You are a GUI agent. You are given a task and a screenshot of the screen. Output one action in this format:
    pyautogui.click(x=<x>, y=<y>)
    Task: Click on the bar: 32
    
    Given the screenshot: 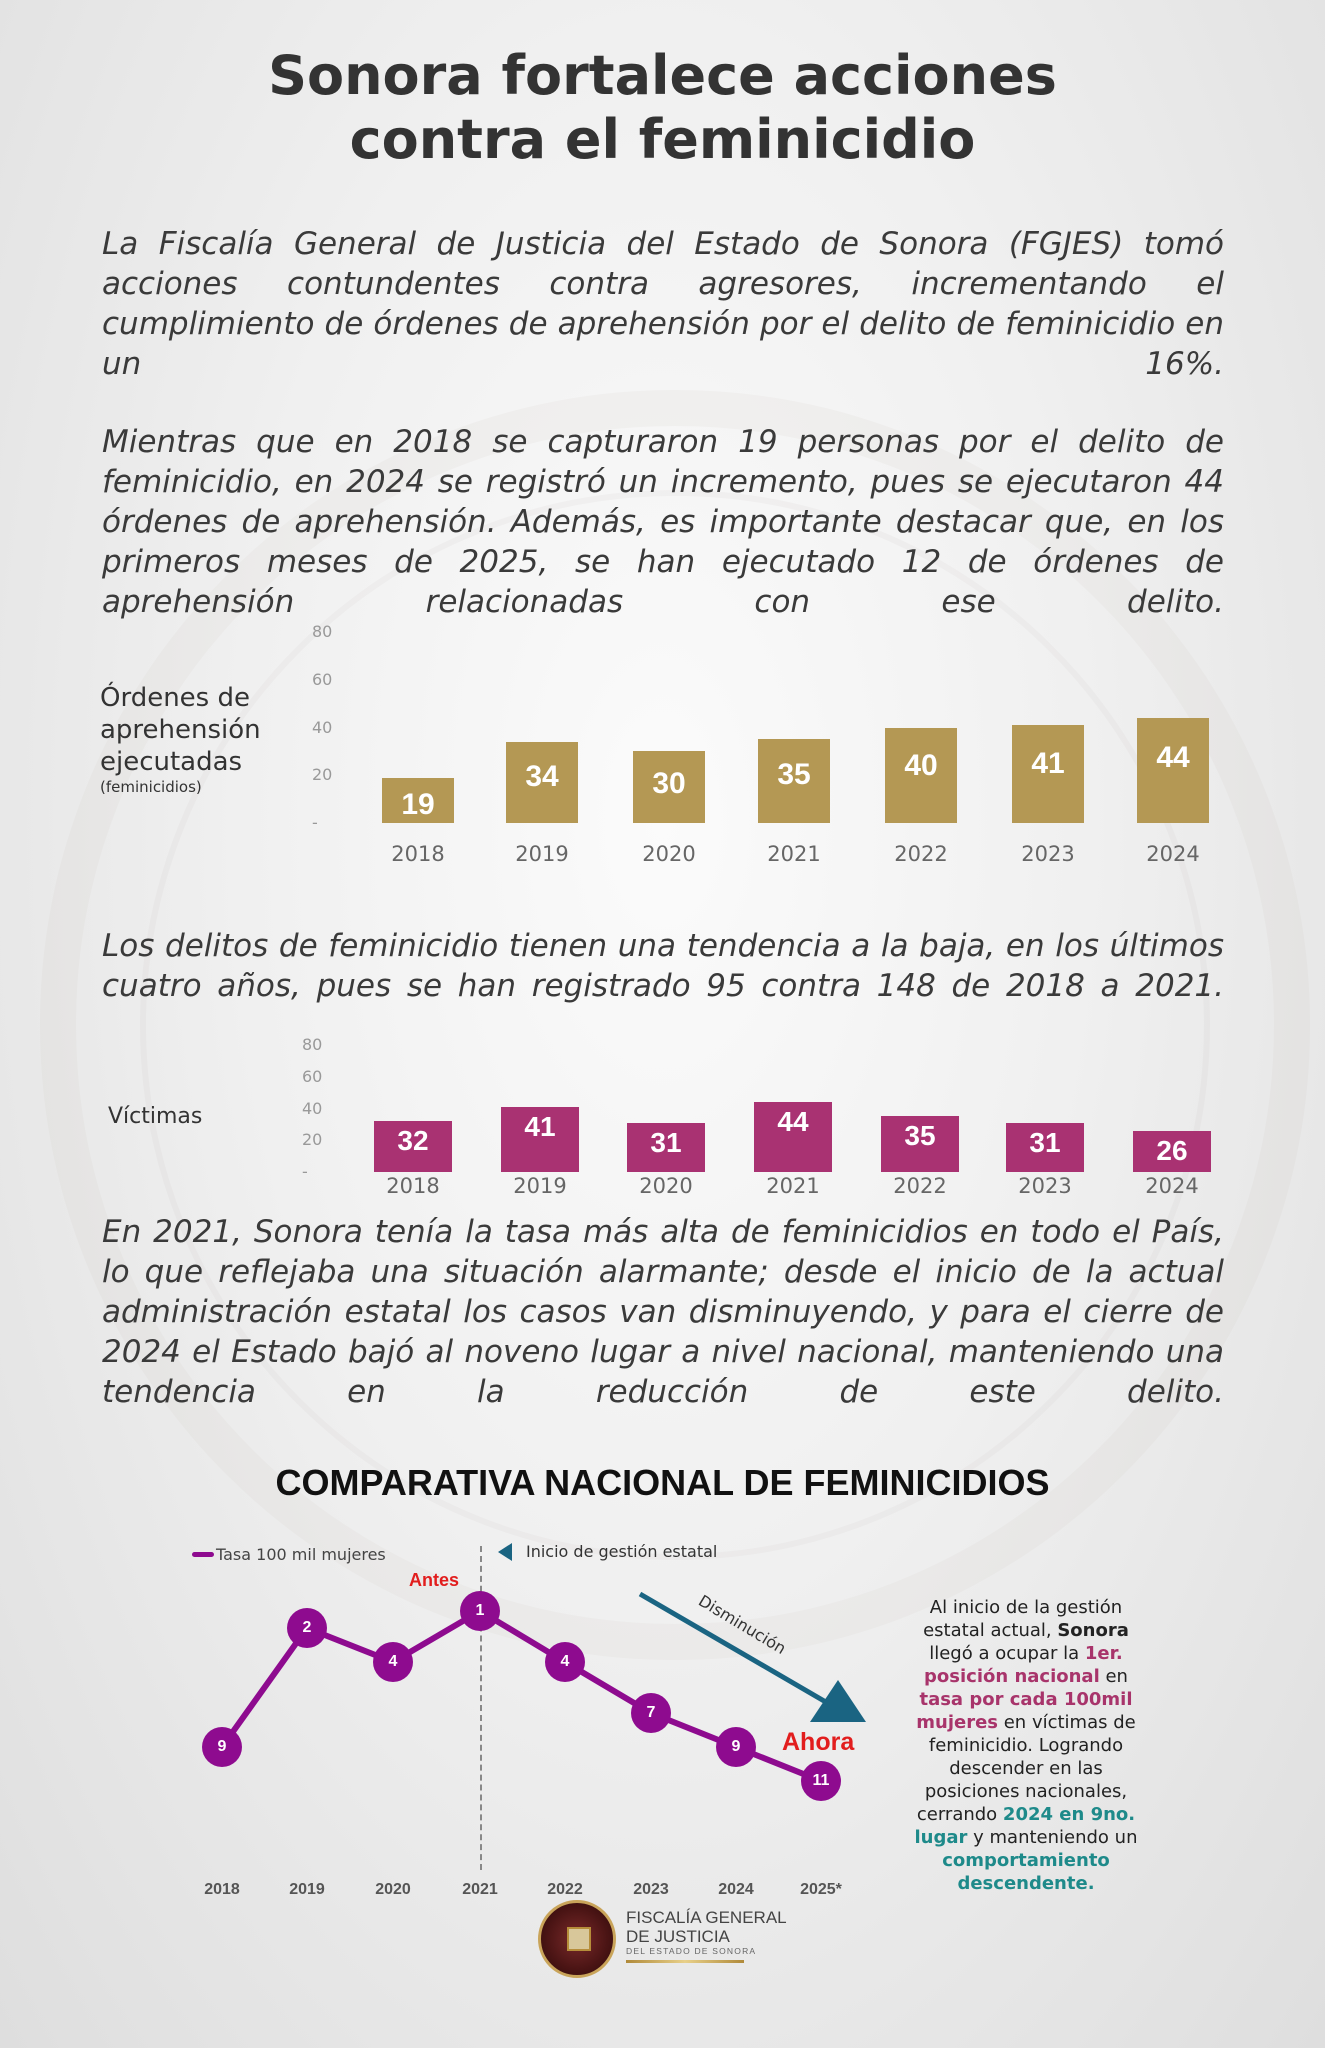 What is the action you would take?
    pyautogui.click(x=413, y=1146)
    